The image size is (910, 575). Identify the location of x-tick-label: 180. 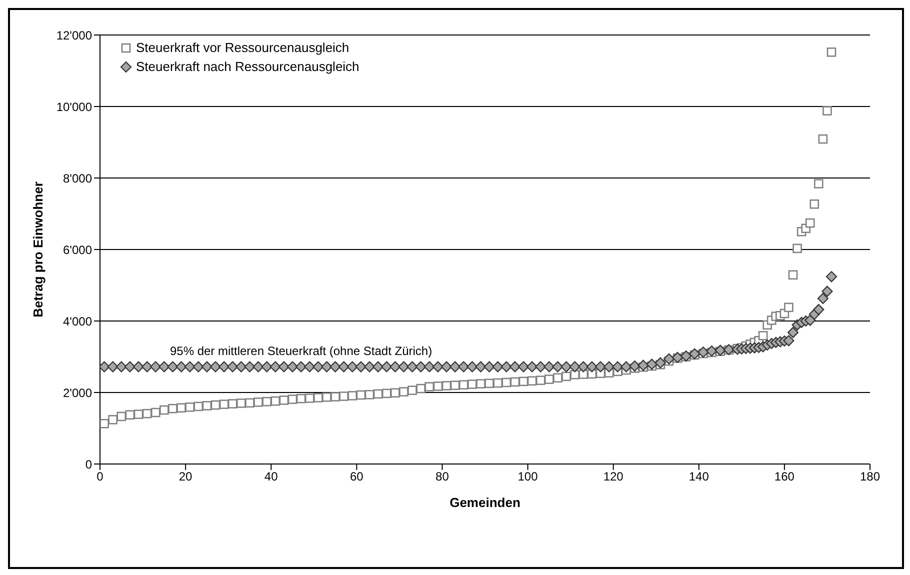
(870, 477).